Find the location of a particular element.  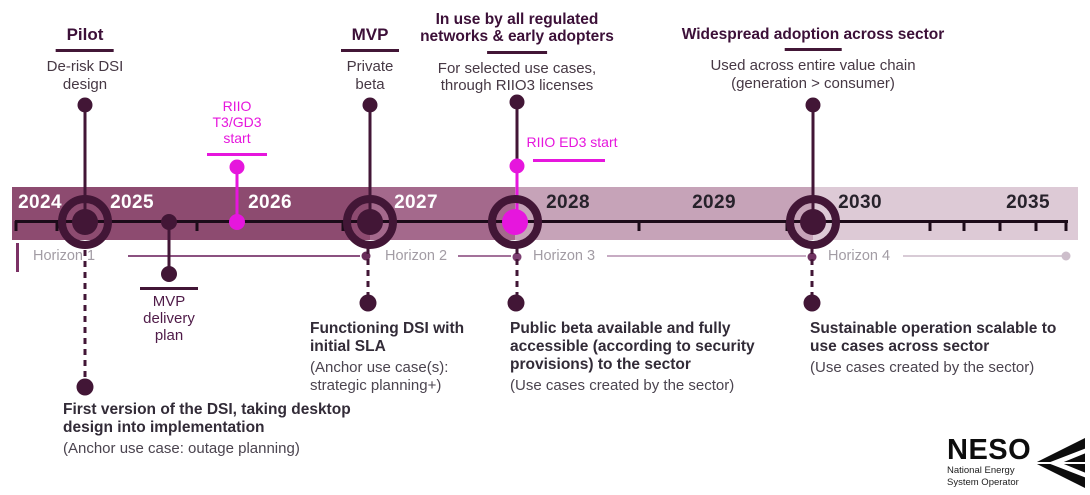

pilot-stem-line is located at coordinates (85, 163).